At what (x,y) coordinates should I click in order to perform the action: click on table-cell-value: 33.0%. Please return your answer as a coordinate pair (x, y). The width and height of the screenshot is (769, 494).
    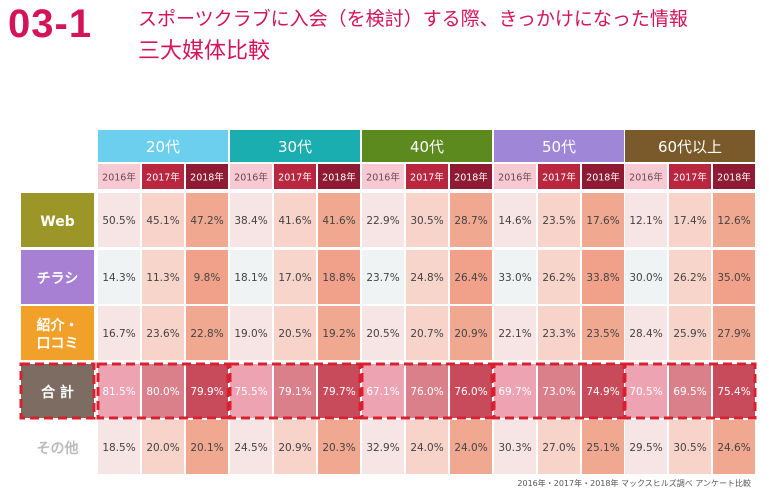
    Looking at the image, I should click on (514, 278).